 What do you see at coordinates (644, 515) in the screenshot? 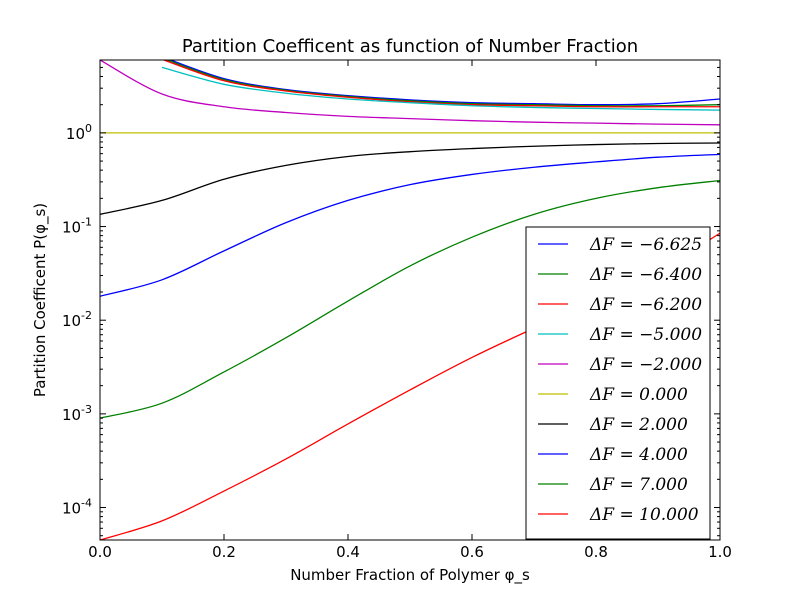
I see `legend-entry-9: ΔF = 10.000` at bounding box center [644, 515].